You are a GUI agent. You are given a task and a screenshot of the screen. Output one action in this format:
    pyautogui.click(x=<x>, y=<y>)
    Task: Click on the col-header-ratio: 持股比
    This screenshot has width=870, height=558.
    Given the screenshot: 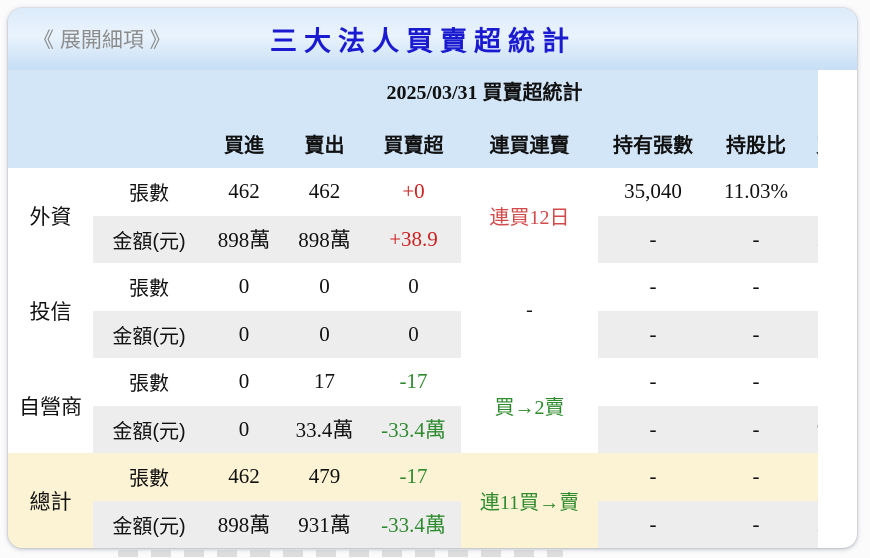 What is the action you would take?
    pyautogui.click(x=756, y=139)
    